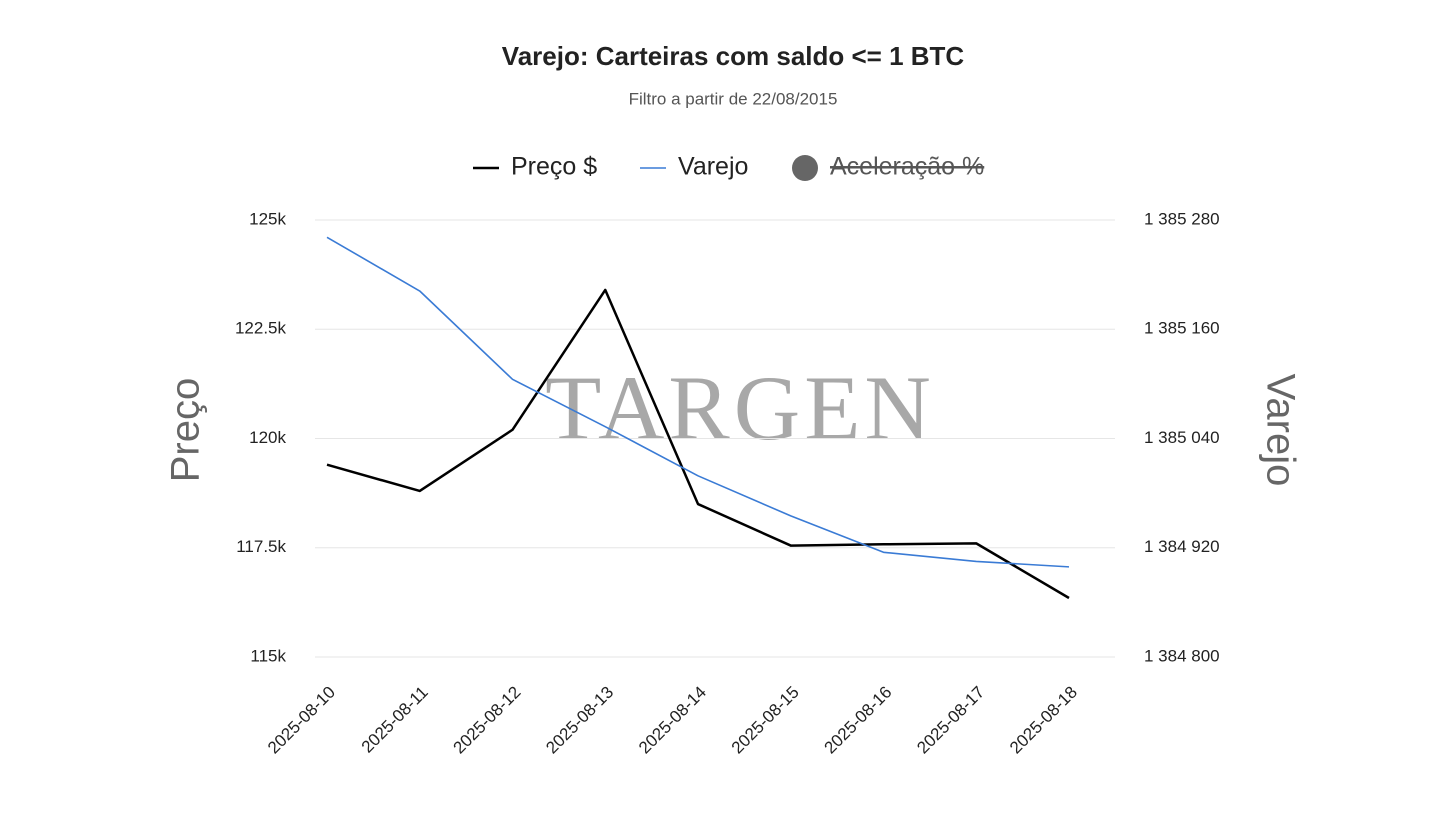 The image size is (1456, 819). Describe the element at coordinates (1182, 328) in the screenshot. I see `y2-tick-label: 1 385 160` at that location.